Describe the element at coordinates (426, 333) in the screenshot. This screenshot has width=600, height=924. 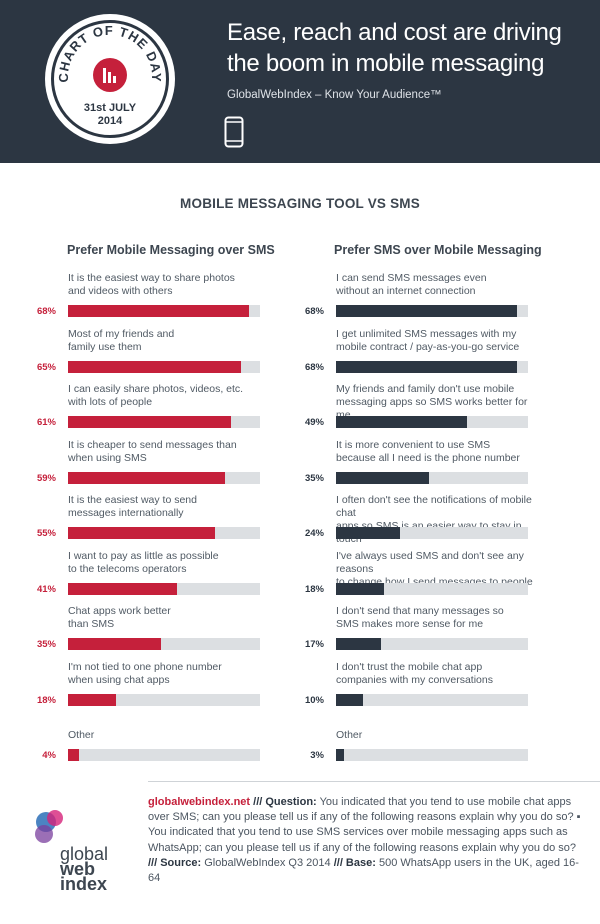
I see `bar-label-line: I get unlimited SMS messages with my` at that location.